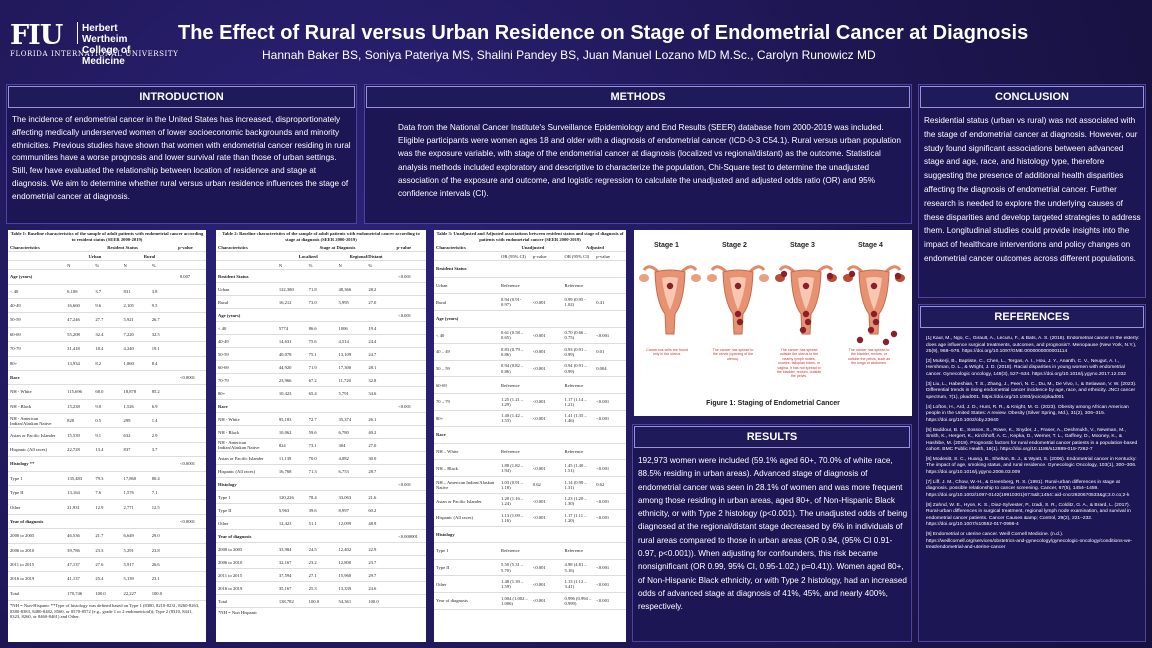 This screenshot has width=1152, height=648. Describe the element at coordinates (127, 435) in the screenshot. I see `table-cell: 632` at that location.